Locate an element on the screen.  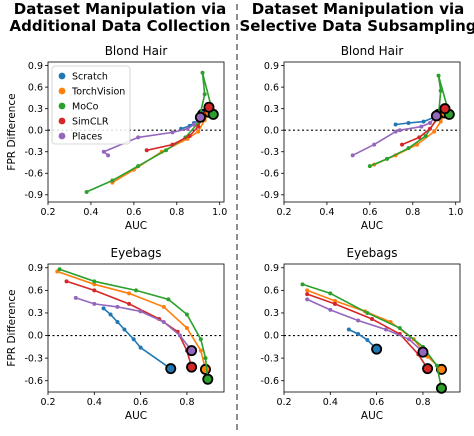
endpoint-marker-torchvision is located at coordinates (205, 369).